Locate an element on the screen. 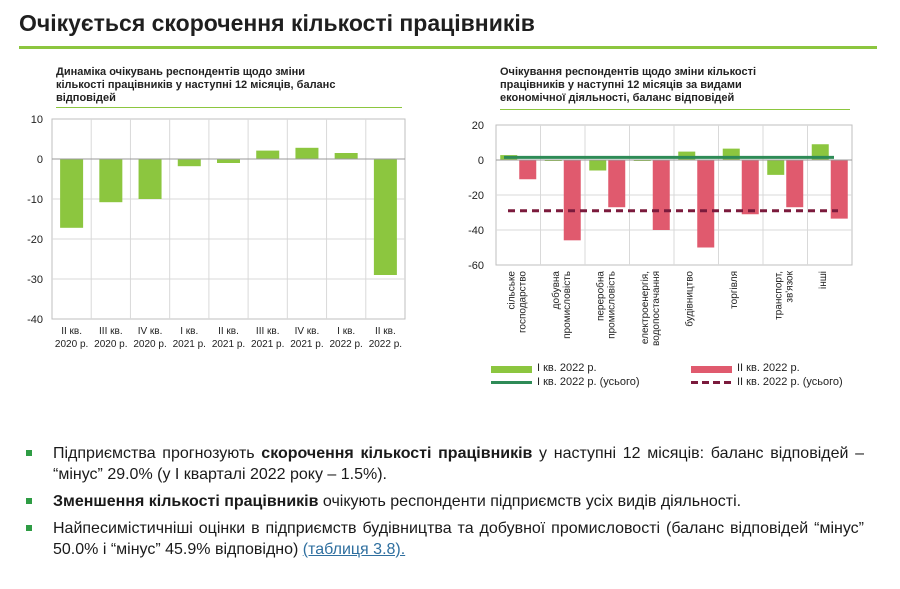  left-y-tick-label: -10 is located at coordinates (35, 200).